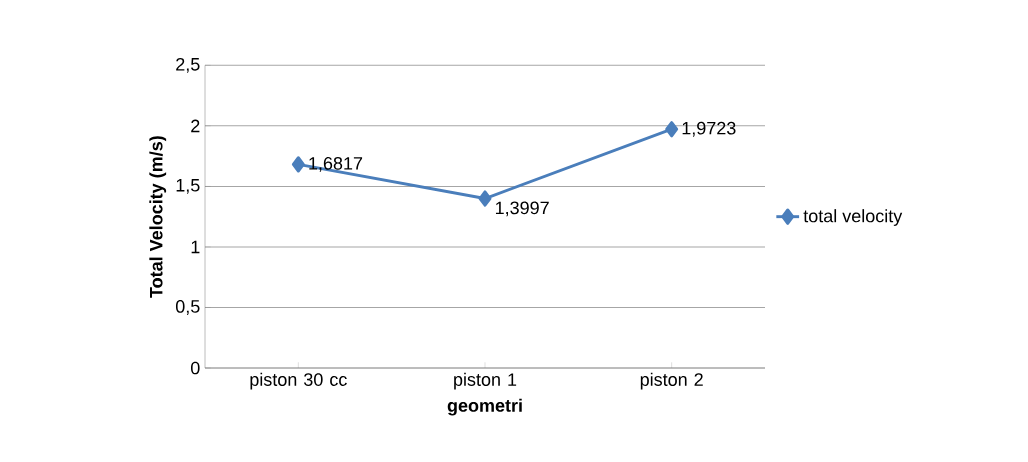  What do you see at coordinates (484, 407) in the screenshot?
I see `x-axis-title: geometri` at bounding box center [484, 407].